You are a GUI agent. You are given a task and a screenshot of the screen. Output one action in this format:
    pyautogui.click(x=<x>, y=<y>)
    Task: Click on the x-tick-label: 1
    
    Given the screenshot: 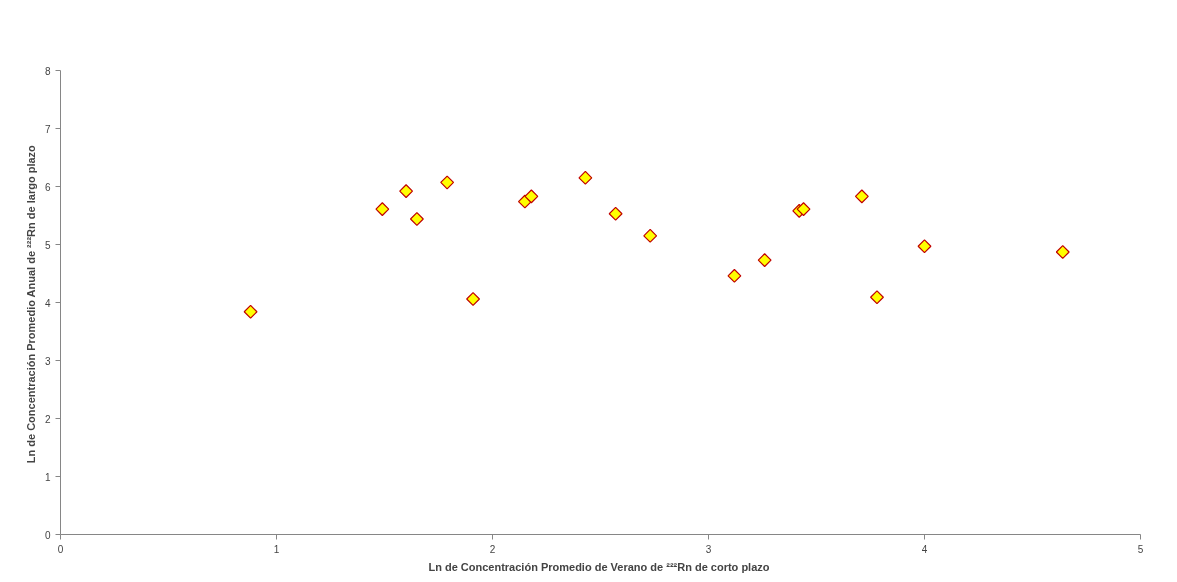 What is the action you would take?
    pyautogui.click(x=276, y=549)
    